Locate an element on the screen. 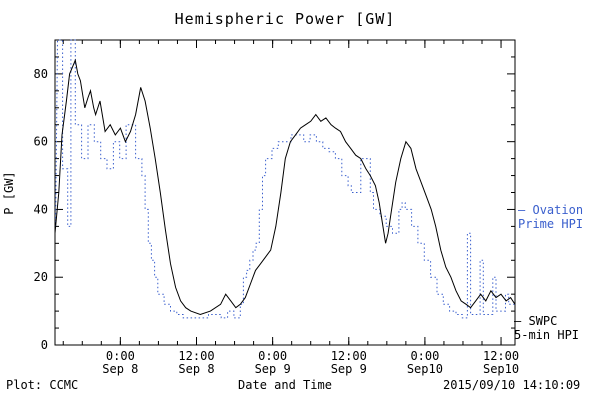  chart-title: Hemispheric Power [GW] is located at coordinates (285, 19).